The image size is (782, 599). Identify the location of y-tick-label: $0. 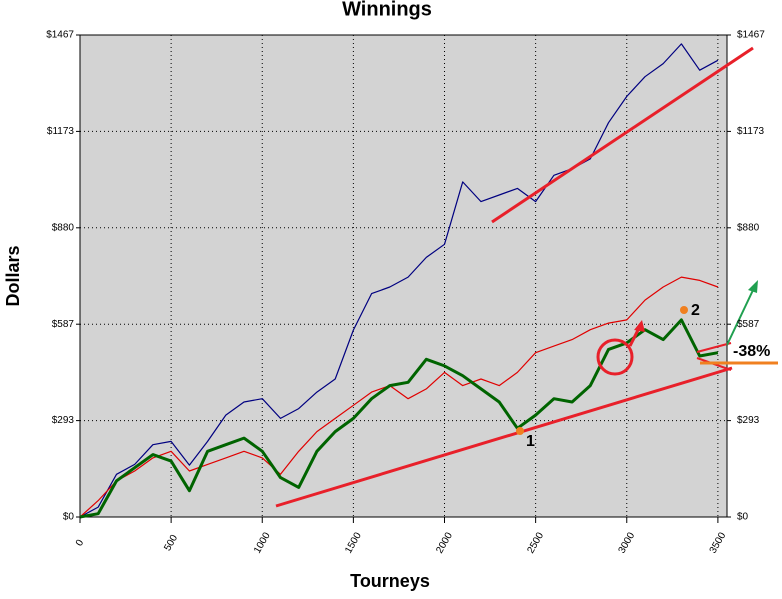
(69, 517).